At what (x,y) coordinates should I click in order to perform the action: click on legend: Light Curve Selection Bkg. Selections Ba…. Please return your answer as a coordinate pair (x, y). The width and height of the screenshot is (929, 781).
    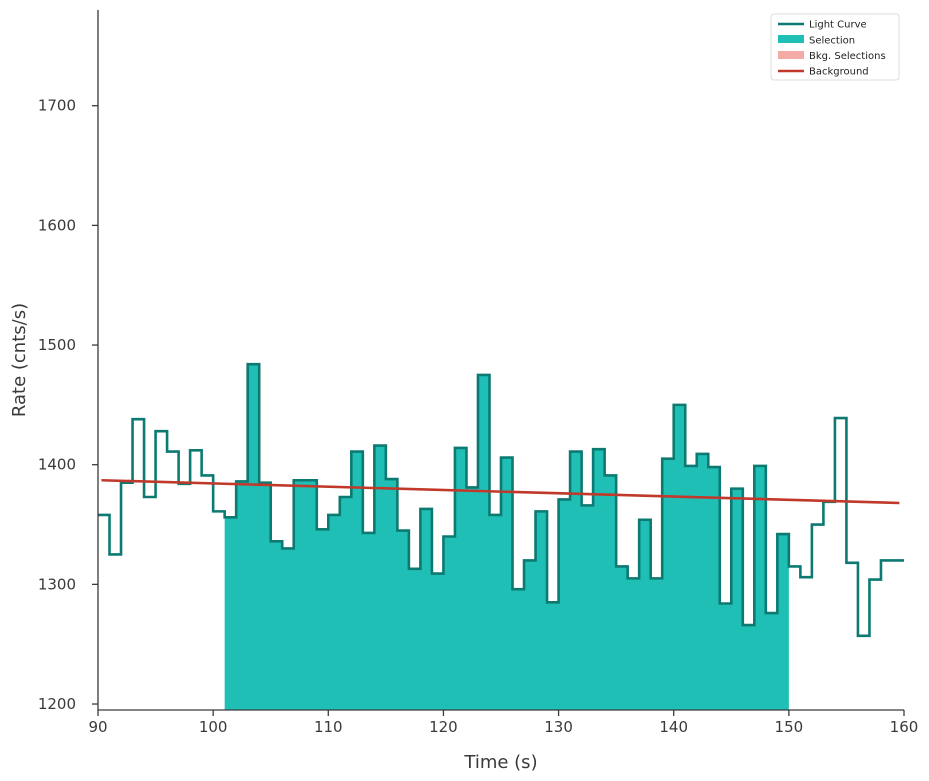
    Looking at the image, I should click on (835, 47).